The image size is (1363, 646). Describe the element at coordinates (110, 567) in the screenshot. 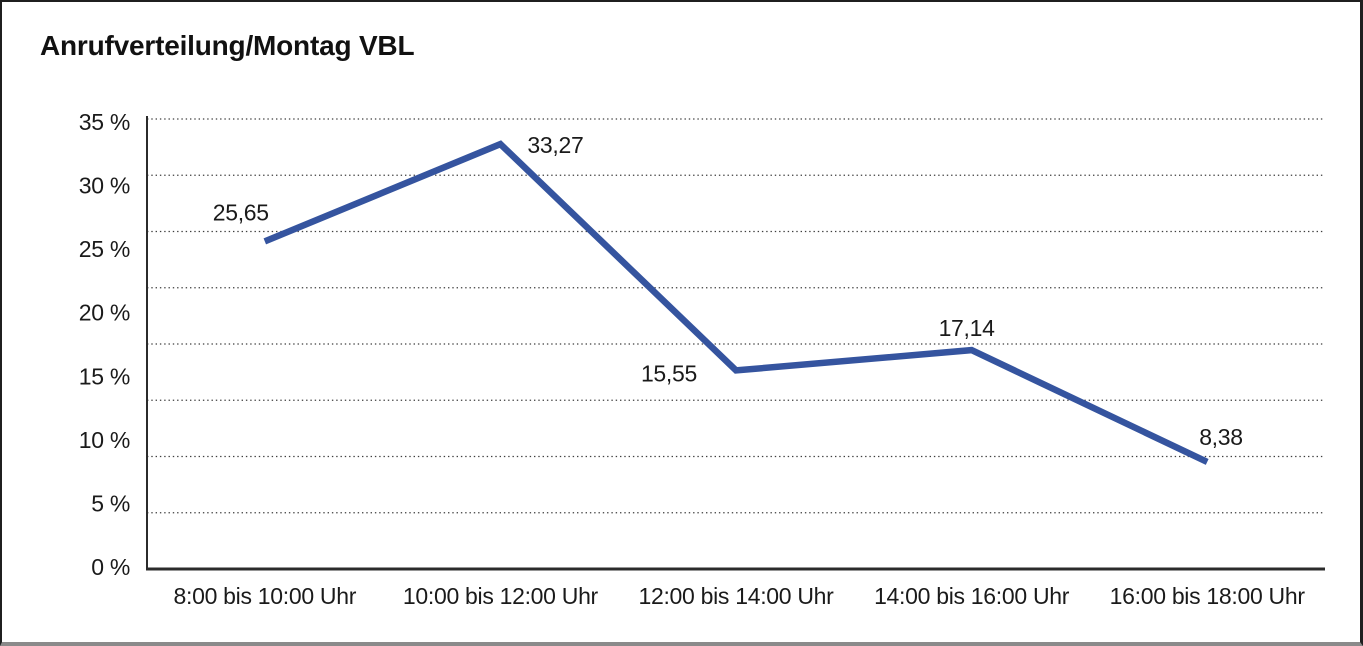

I see `y-tick-label: 0 %` at that location.